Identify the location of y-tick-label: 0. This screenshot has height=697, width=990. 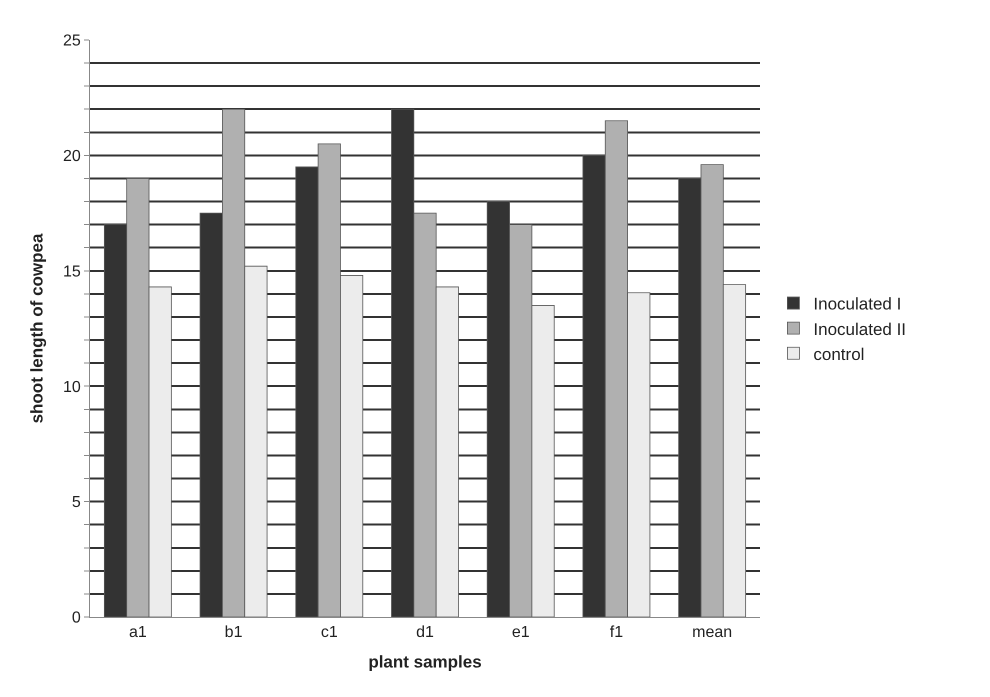
(76, 618).